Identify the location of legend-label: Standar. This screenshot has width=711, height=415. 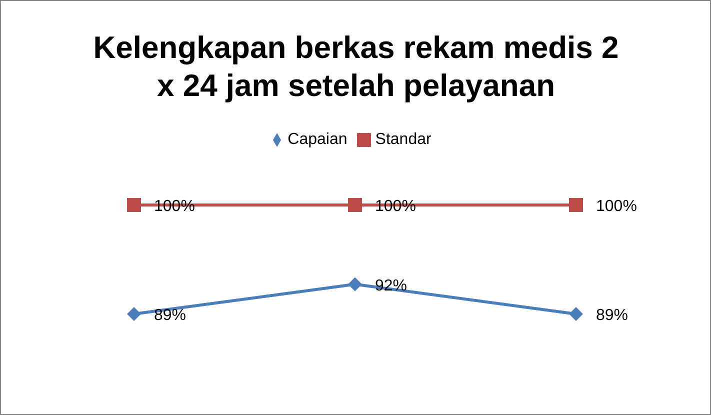
(403, 139).